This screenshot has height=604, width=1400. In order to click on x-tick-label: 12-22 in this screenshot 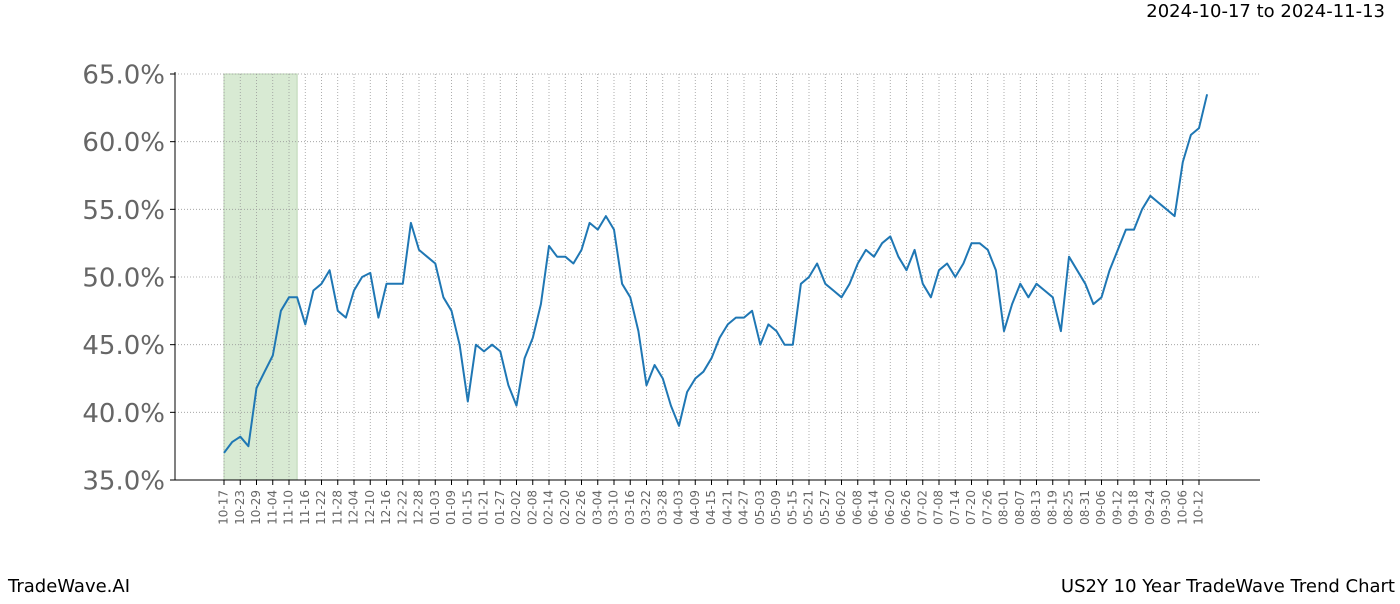, I will do `click(402, 507)`.